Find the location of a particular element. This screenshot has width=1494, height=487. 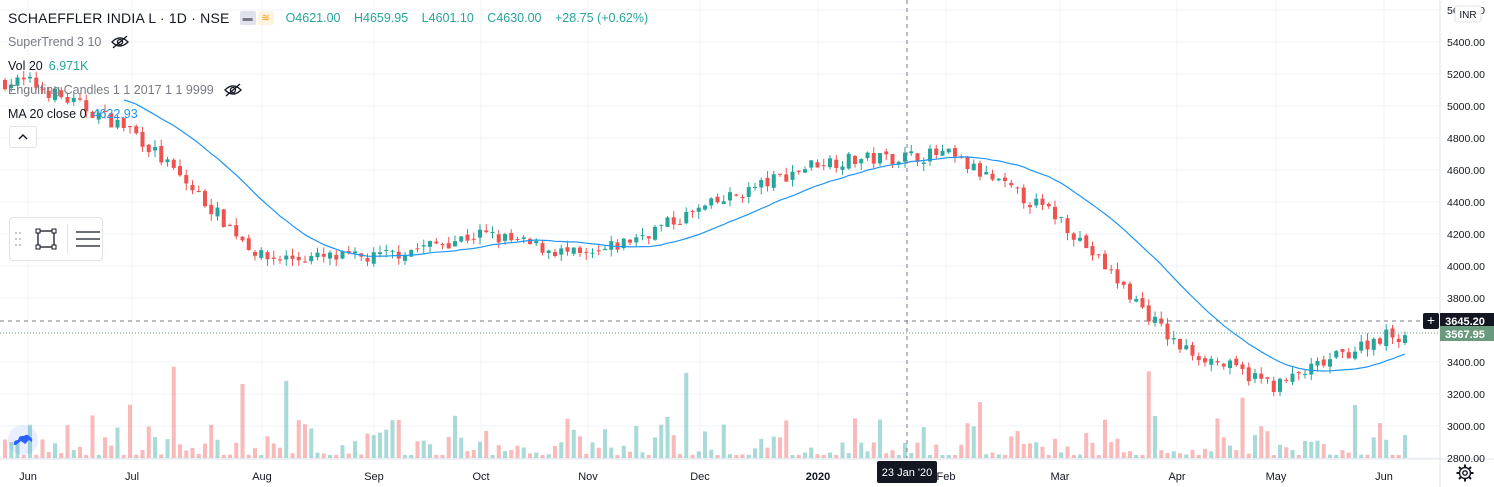

drag-handle-icon is located at coordinates (18, 239).